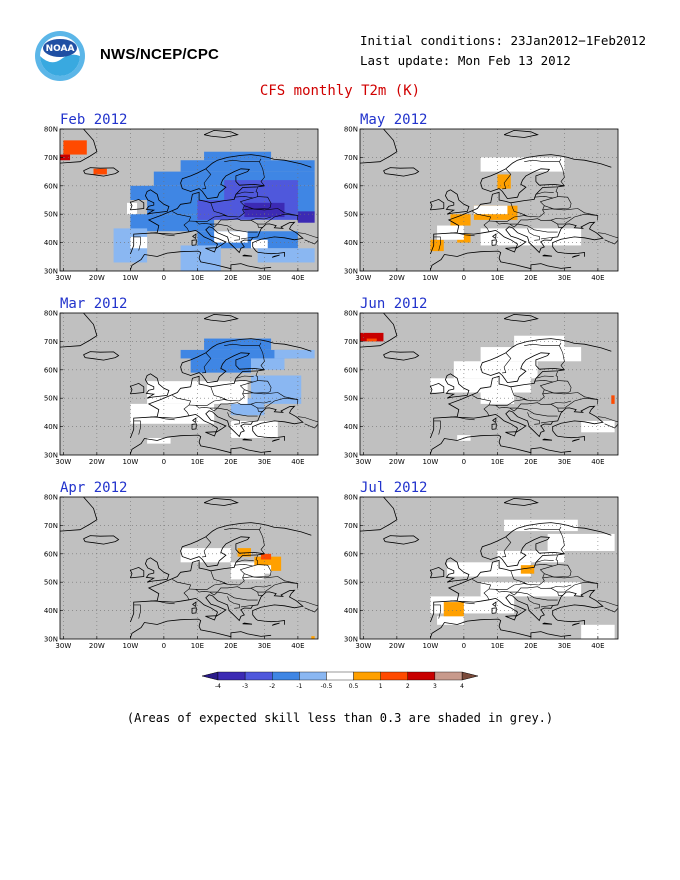  Describe the element at coordinates (381, 686) in the screenshot. I see `colorbar-label: 1` at that location.